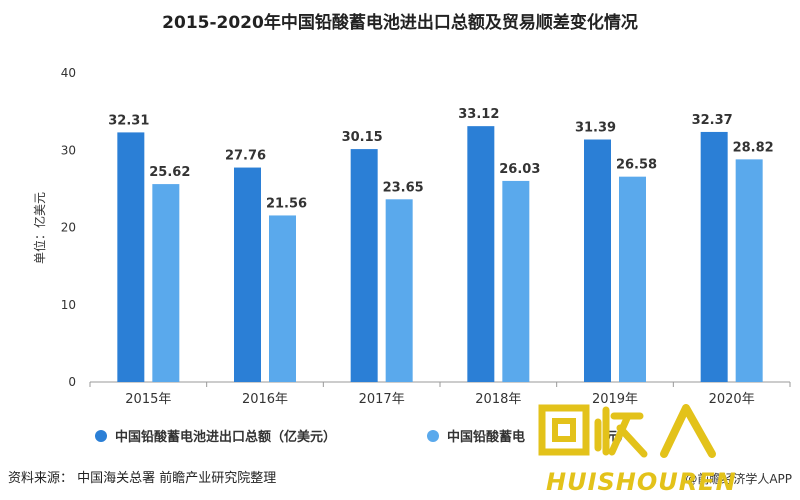 This screenshot has width=800, height=500. Describe the element at coordinates (148, 399) in the screenshot. I see `x-tick-label: 2015年` at that location.